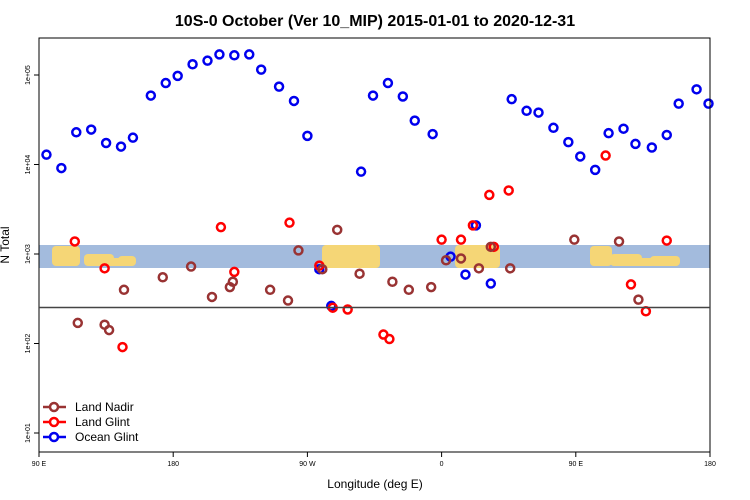 This screenshot has width=750, height=500. I want to click on x-axis-label: Longitude (deg E), so click(374, 484).